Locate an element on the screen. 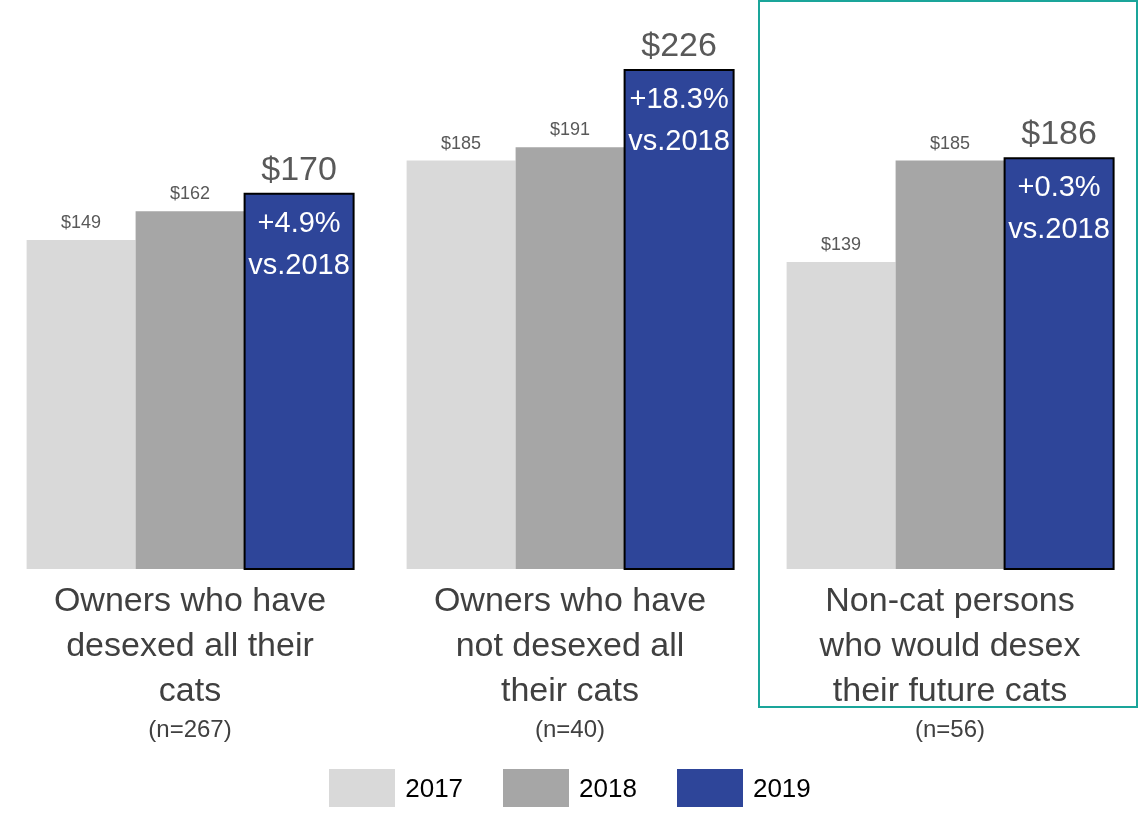  legend-label: 2017 is located at coordinates (434, 788).